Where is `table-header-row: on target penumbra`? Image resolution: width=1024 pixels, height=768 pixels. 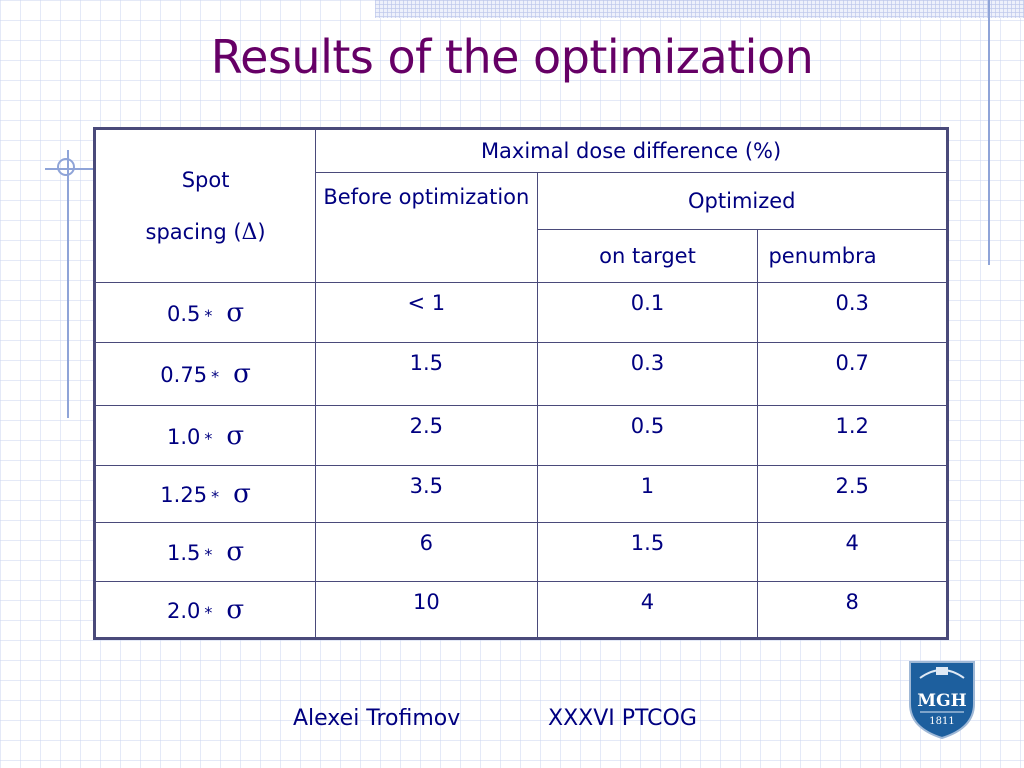
table-header-row: on target penumbra is located at coordinates (521, 256).